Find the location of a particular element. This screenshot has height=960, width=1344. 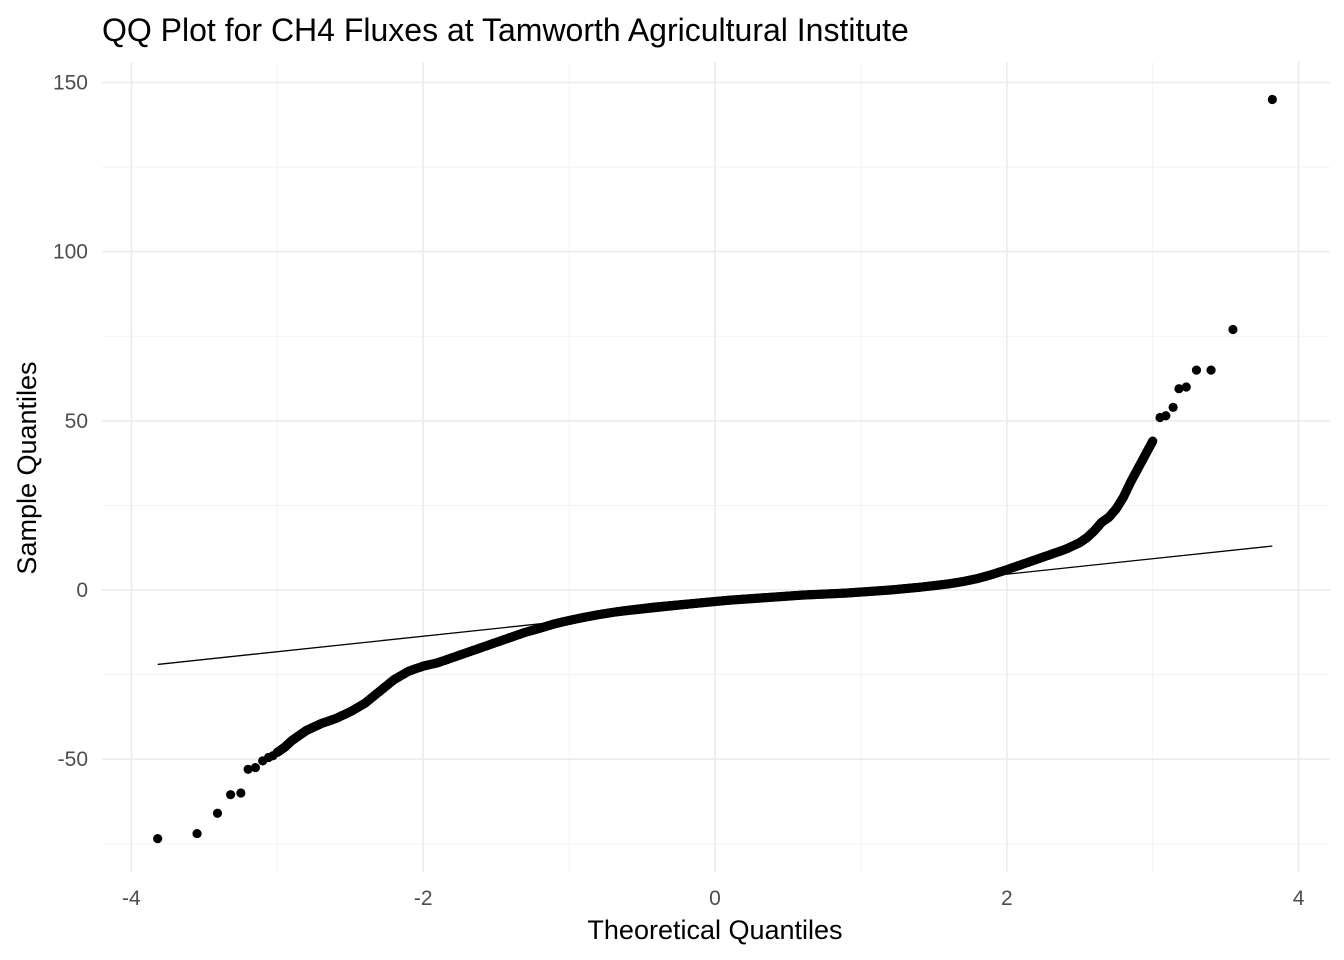

y-tick-label: -50 is located at coordinates (73, 759).